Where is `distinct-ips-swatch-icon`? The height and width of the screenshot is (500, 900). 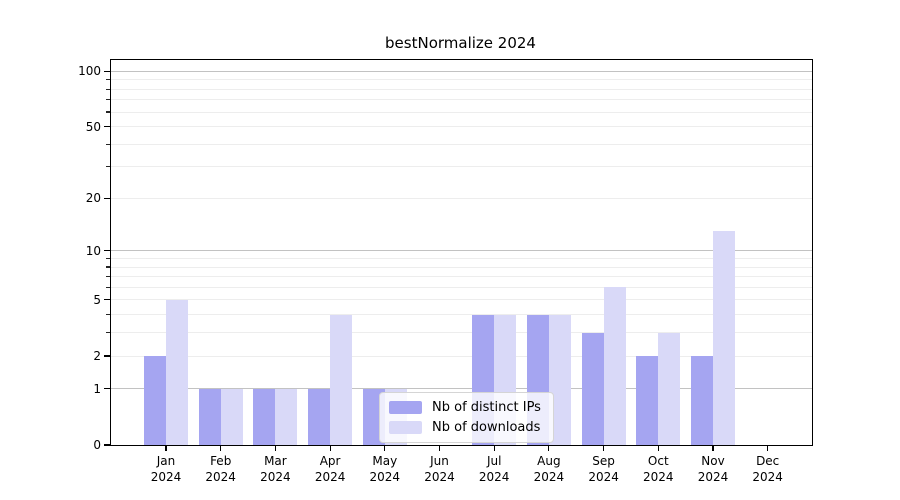 distinct-ips-swatch-icon is located at coordinates (405, 407).